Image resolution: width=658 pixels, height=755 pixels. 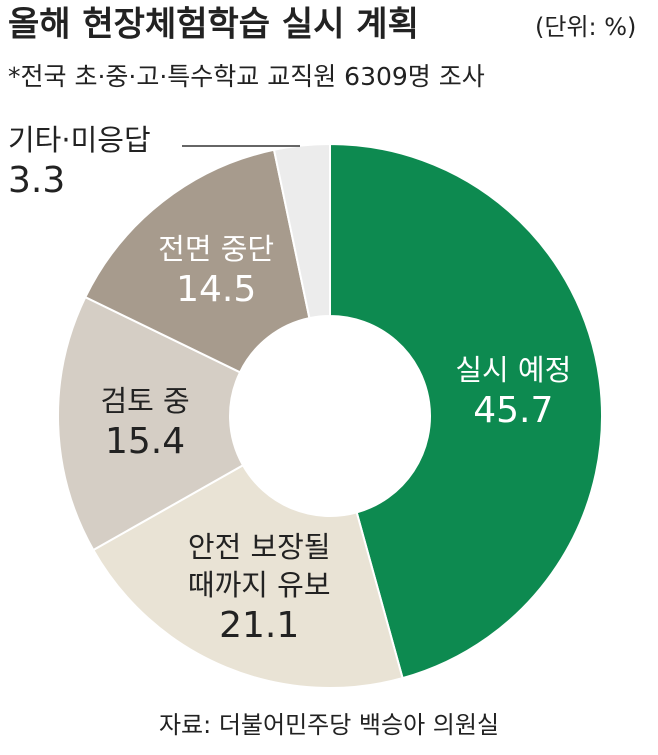 I want to click on slice-value: 45.7, so click(x=513, y=410).